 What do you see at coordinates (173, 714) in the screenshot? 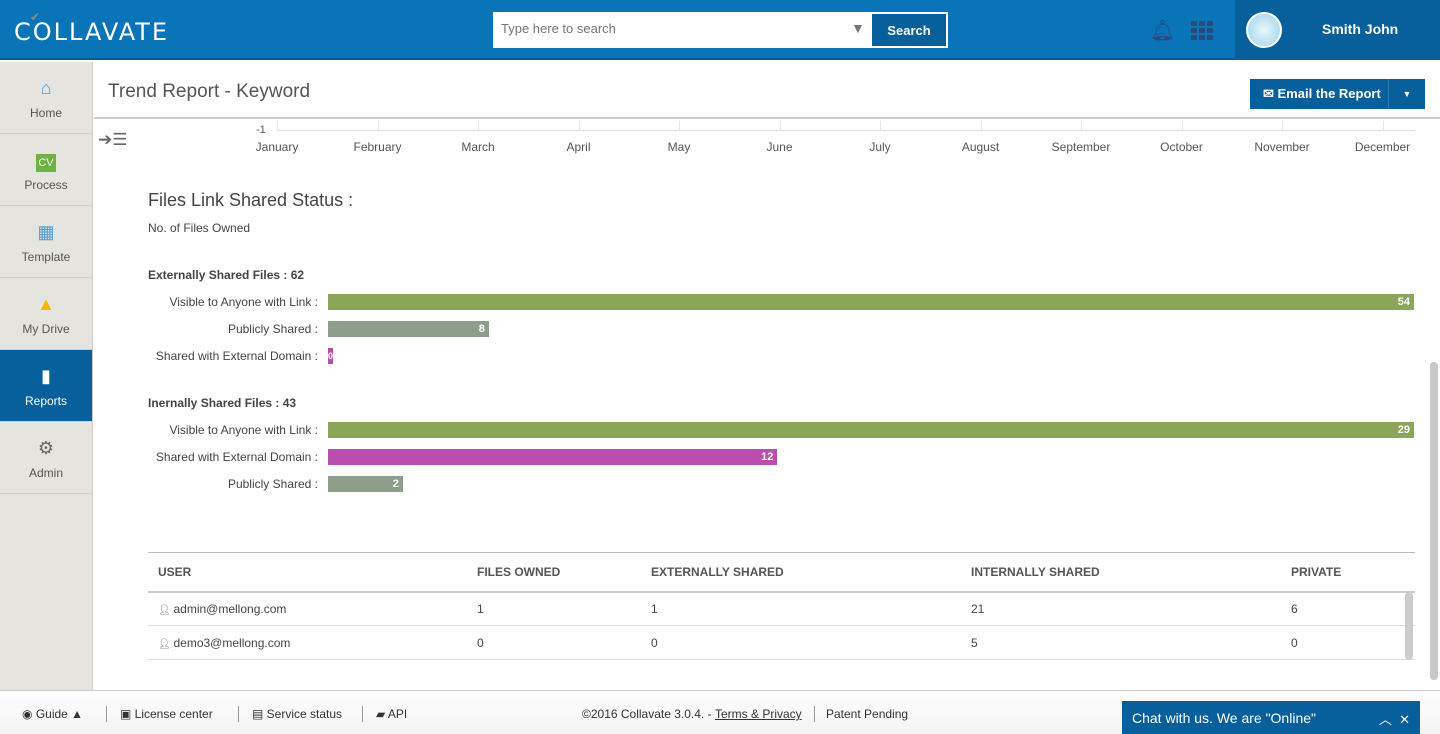
I see `license-label: License center` at bounding box center [173, 714].